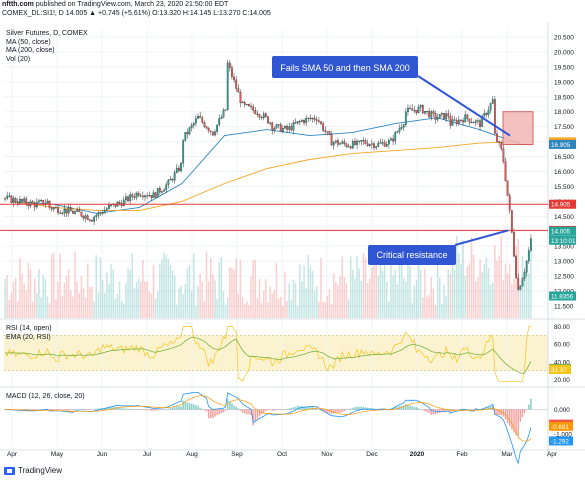 The image size is (585, 480). What do you see at coordinates (18, 4) in the screenshot?
I see `author-name: nftth.com` at bounding box center [18, 4].